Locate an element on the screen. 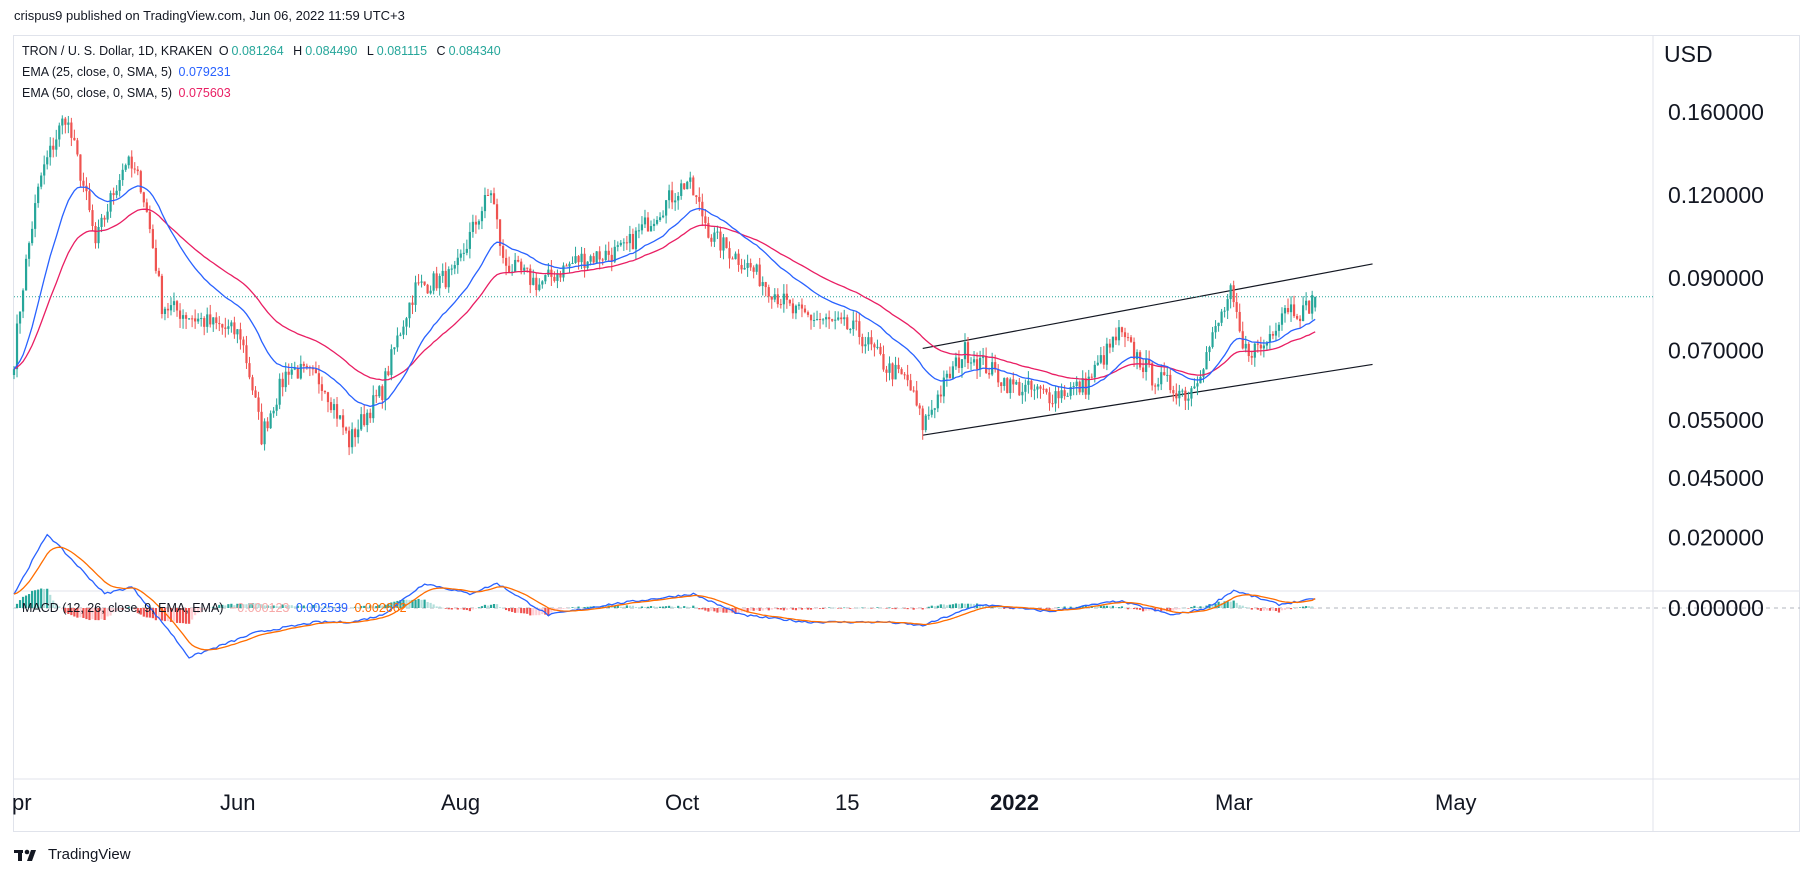 This screenshot has height=876, width=1813. macd-title: MACD (12, 26, close, 9, EMA, EMA) is located at coordinates (123, 608).